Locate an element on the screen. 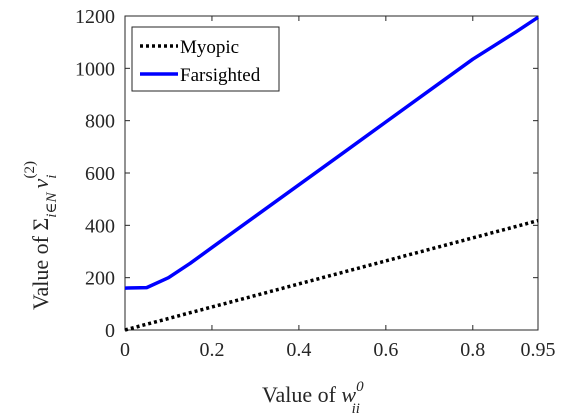 Image resolution: width=563 pixels, height=418 pixels. x-tick-label: 0.95 is located at coordinates (538, 350).